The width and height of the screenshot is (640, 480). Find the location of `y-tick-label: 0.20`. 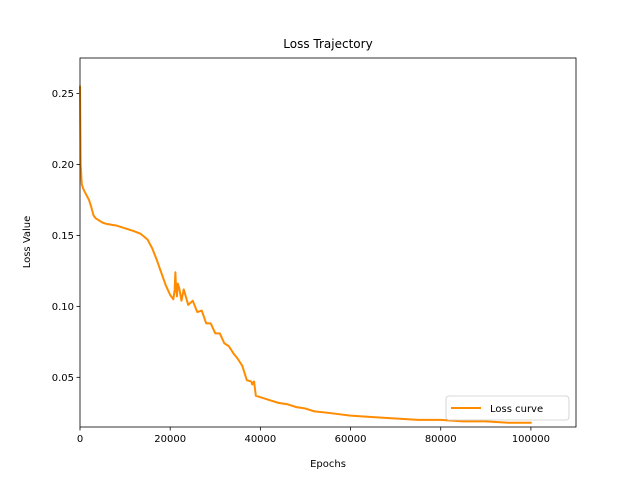

y-tick-label: 0.20 is located at coordinates (63, 165).